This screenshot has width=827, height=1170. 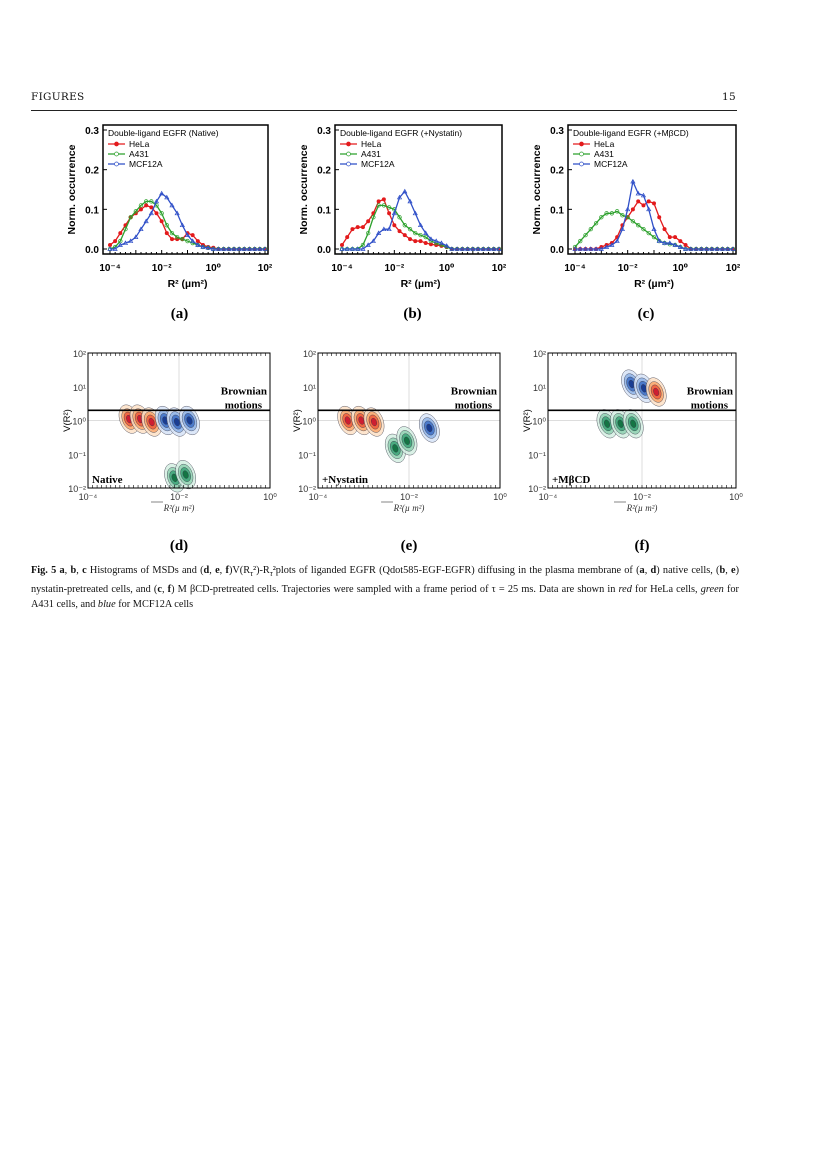 I want to click on y-axis-label: V(R²), so click(x=297, y=420).